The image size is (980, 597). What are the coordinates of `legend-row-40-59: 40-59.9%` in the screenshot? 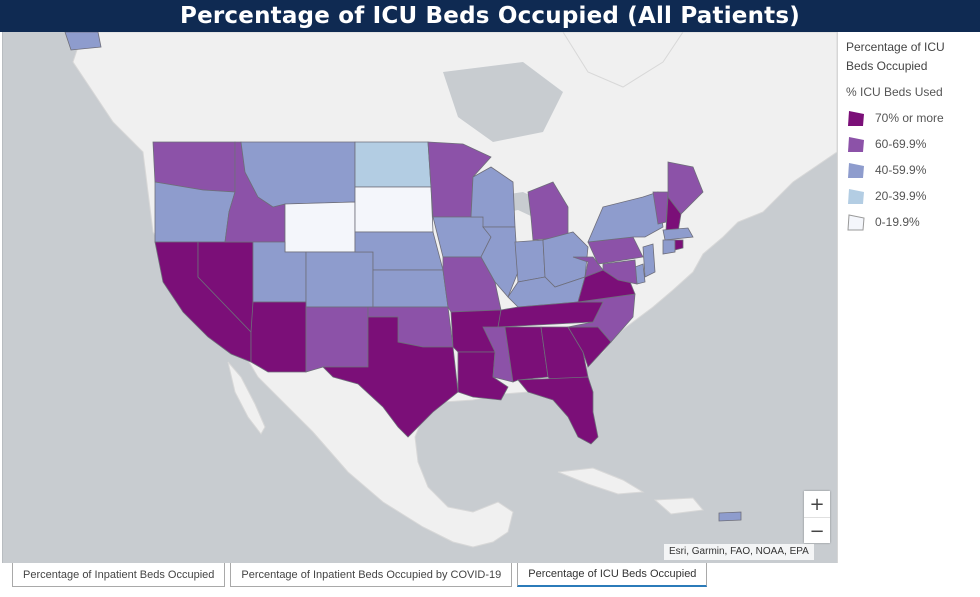 It's located at (908, 170).